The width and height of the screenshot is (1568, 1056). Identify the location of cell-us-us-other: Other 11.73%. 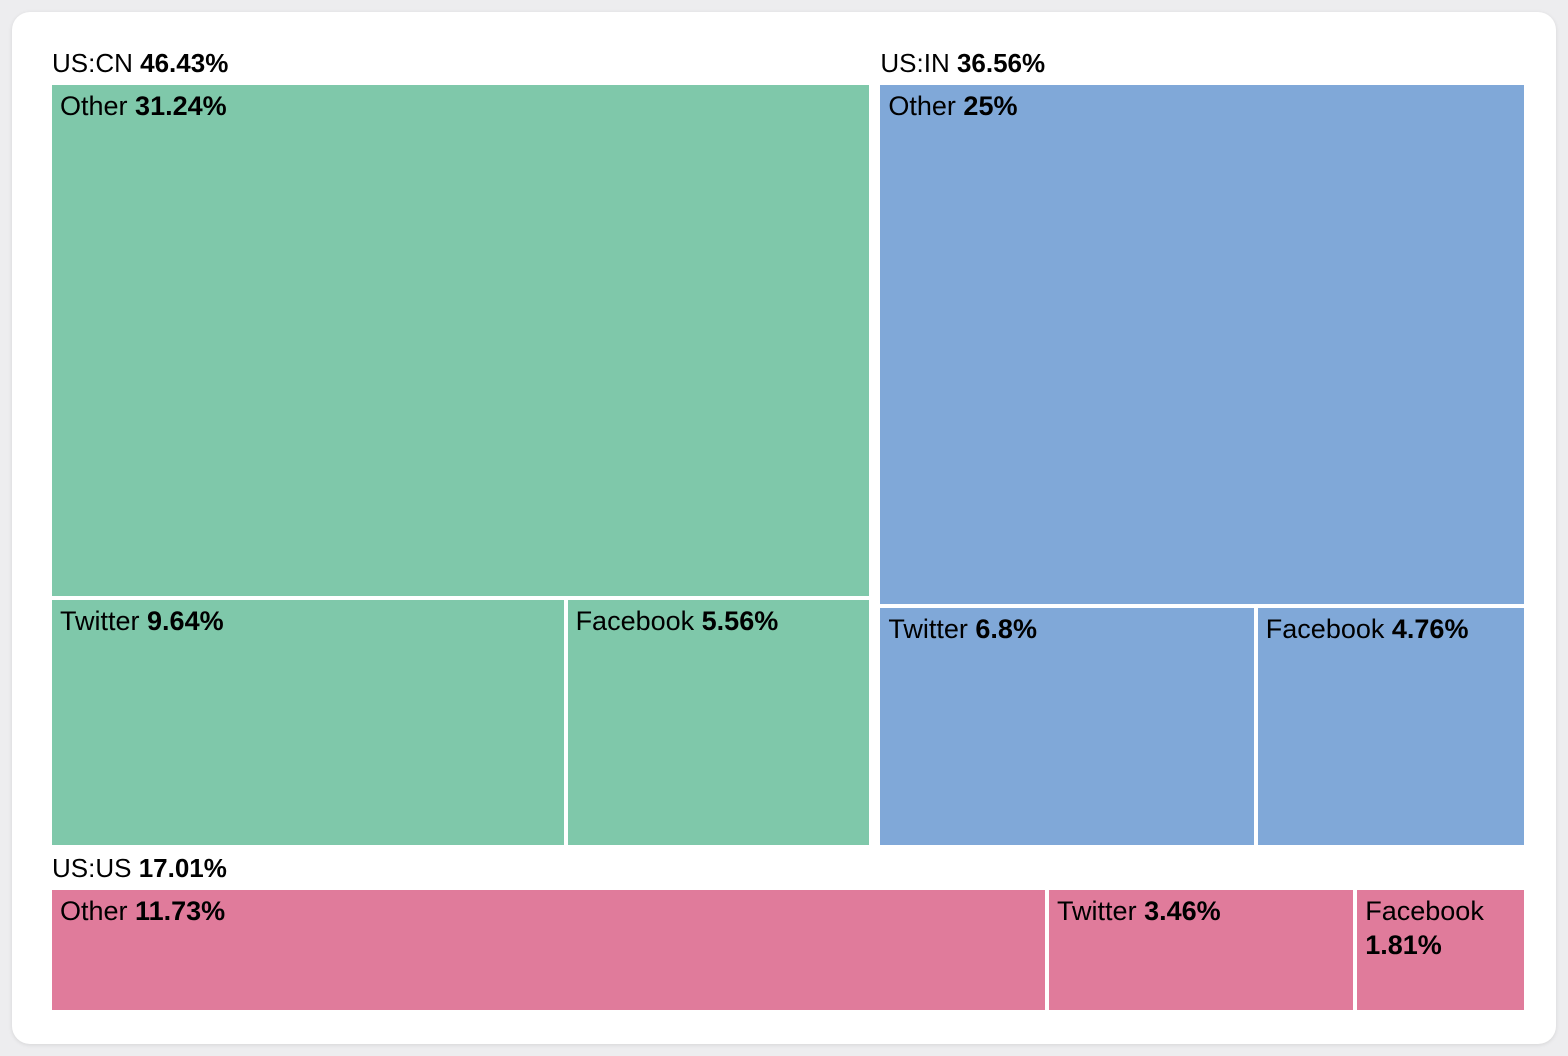
(549, 950).